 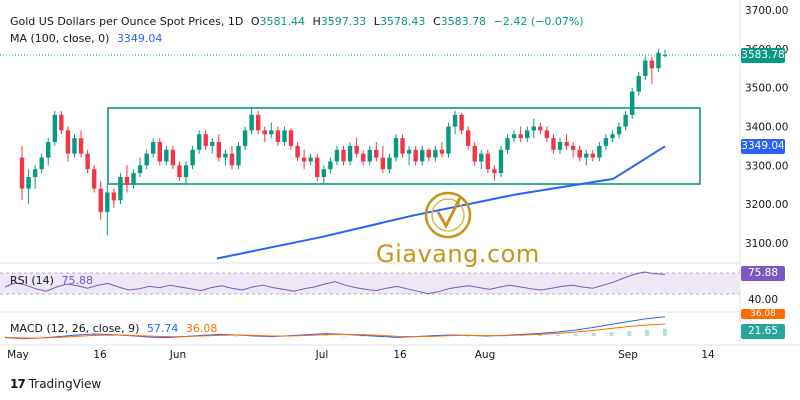 I want to click on rsi-level-tag: 40.00, so click(x=763, y=300).